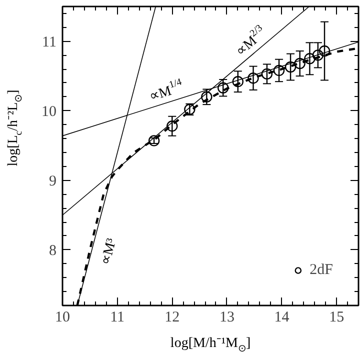 Image resolution: width=364 pixels, height=353 pixels. What do you see at coordinates (117, 318) in the screenshot?
I see `x-tick-label: 11` at bounding box center [117, 318].